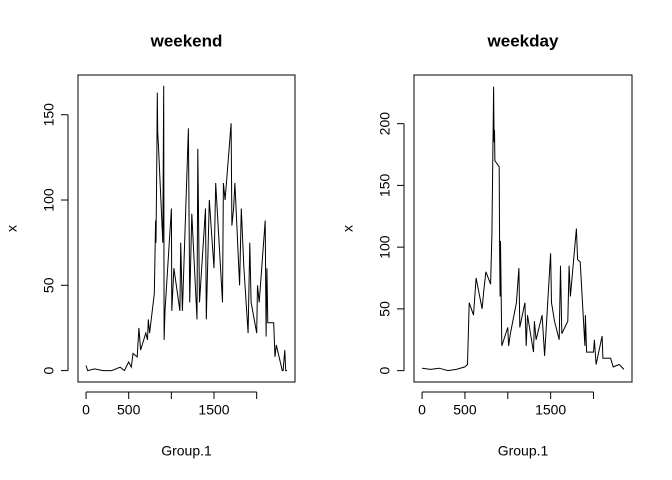 The image size is (672, 480). Describe the element at coordinates (523, 40) in the screenshot. I see `chart-title: weekday` at that location.